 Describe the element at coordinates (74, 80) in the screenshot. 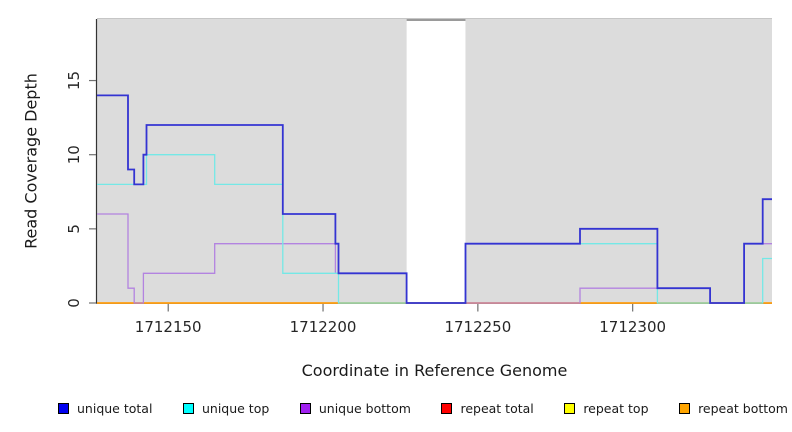

I see `y-tick-label: 15` at that location.